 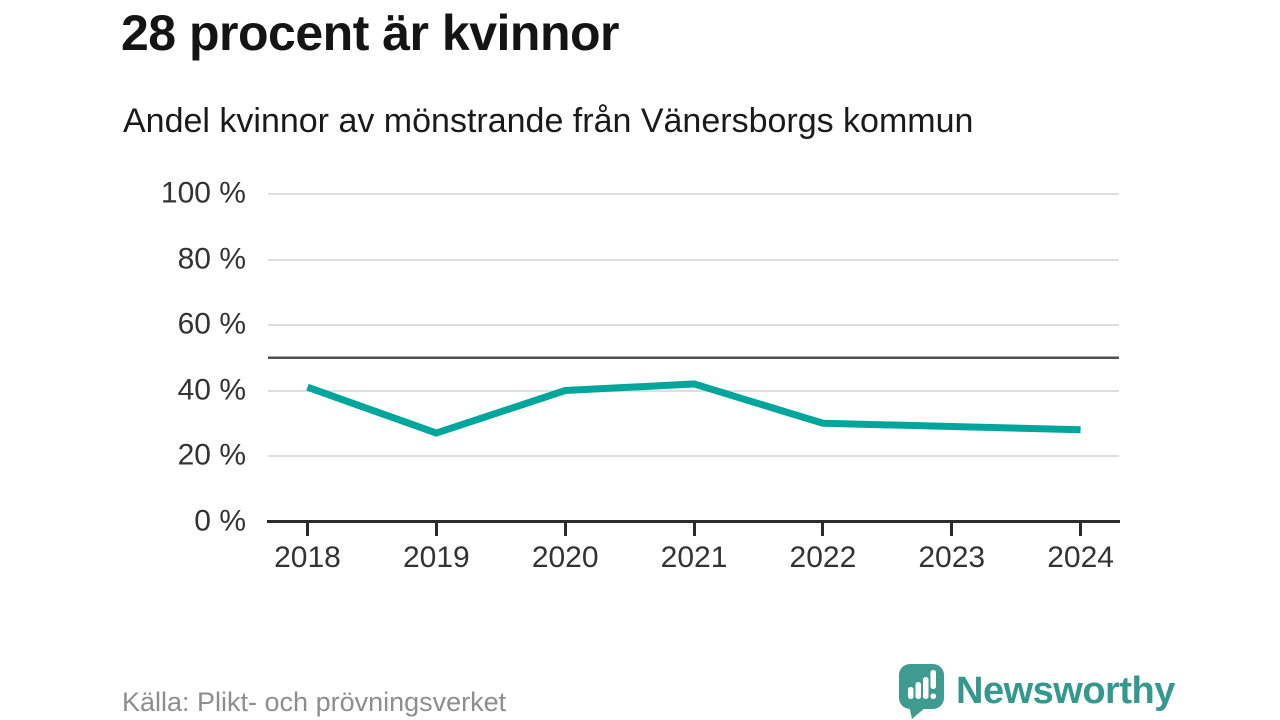 I want to click on x-axis-line, so click(x=693, y=521).